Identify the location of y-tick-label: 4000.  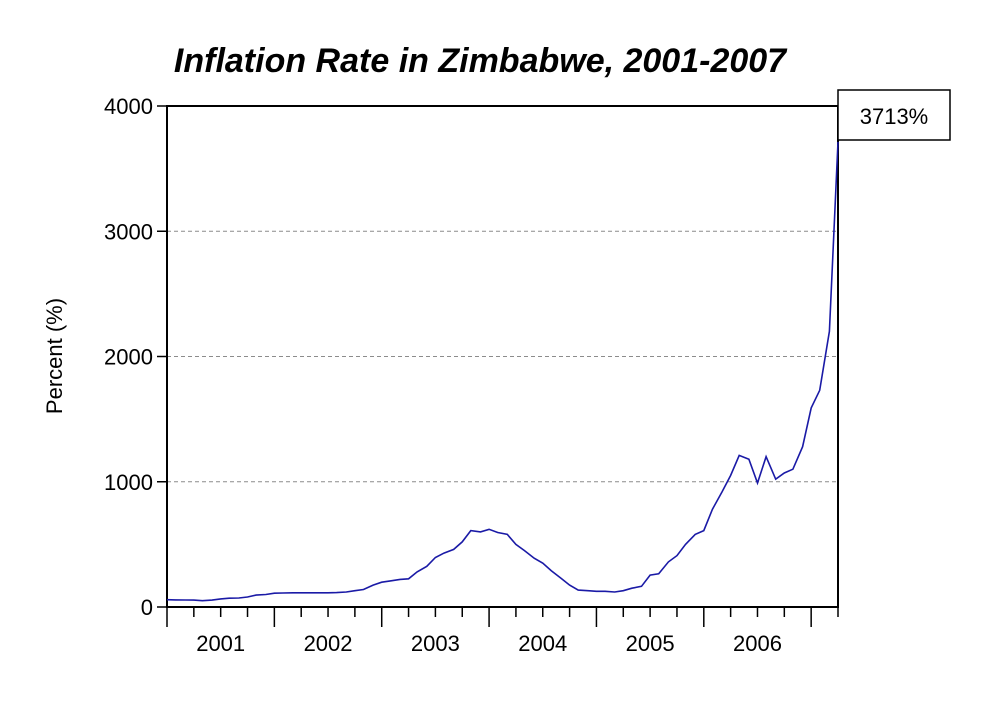
(128, 106).